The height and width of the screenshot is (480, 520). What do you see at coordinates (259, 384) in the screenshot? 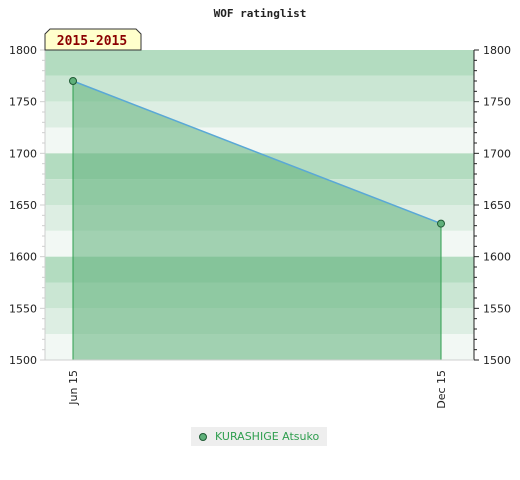
I see `x-axis: Jun 15 Dec 15` at bounding box center [259, 384].